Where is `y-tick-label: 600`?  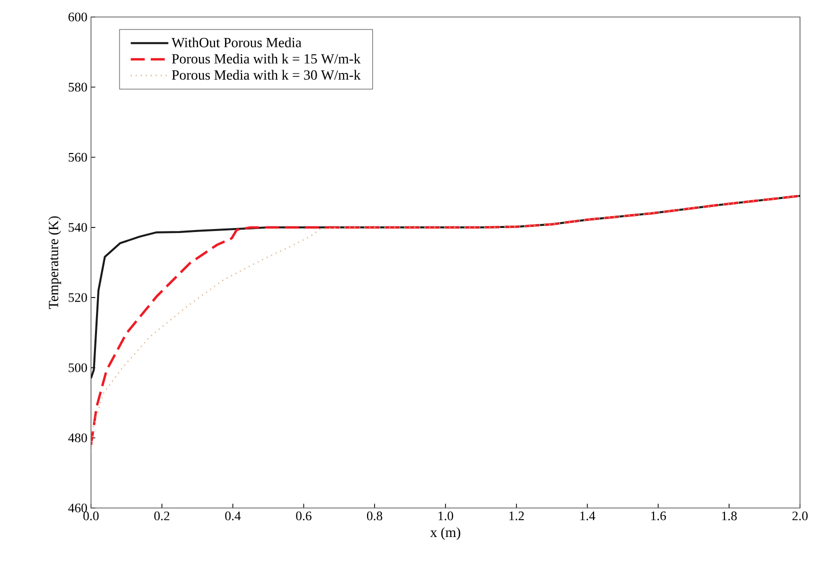 y-tick-label: 600 is located at coordinates (77, 17).